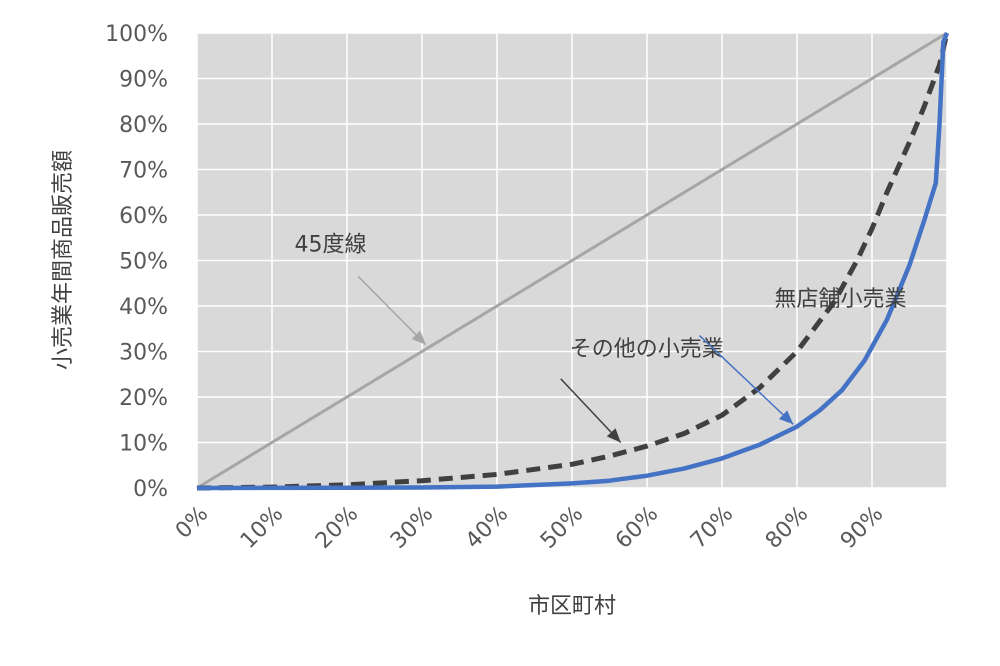 The height and width of the screenshot is (666, 1000). I want to click on y-tick-label: 40%, so click(143, 307).